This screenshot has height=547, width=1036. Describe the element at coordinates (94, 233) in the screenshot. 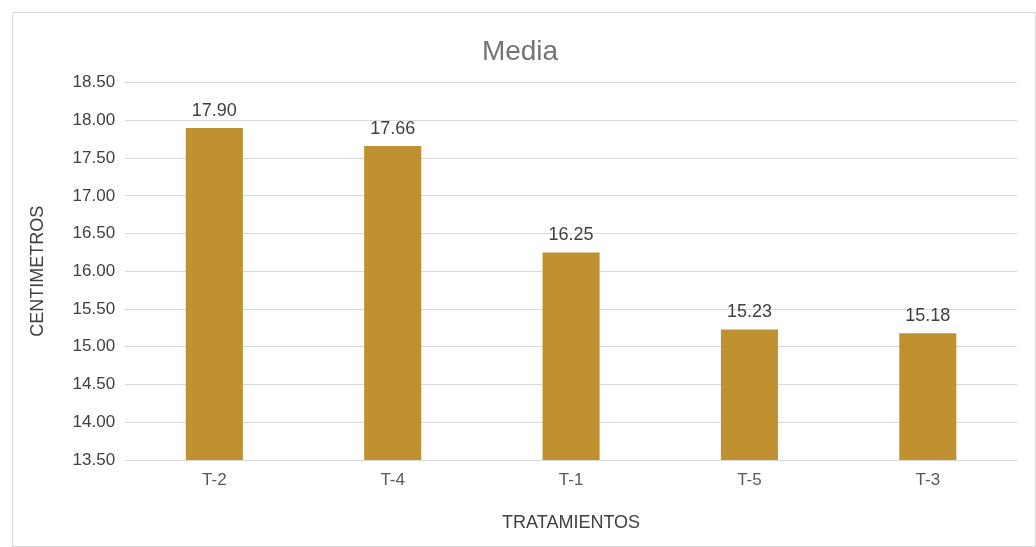

I see `y-tick-label: 16.50` at that location.